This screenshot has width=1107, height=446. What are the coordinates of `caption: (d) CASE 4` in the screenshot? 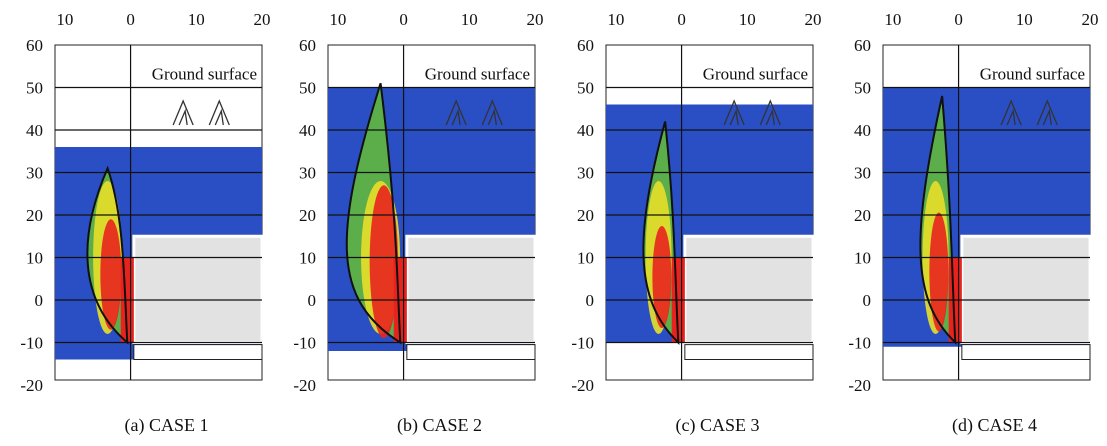 It's located at (994, 425).